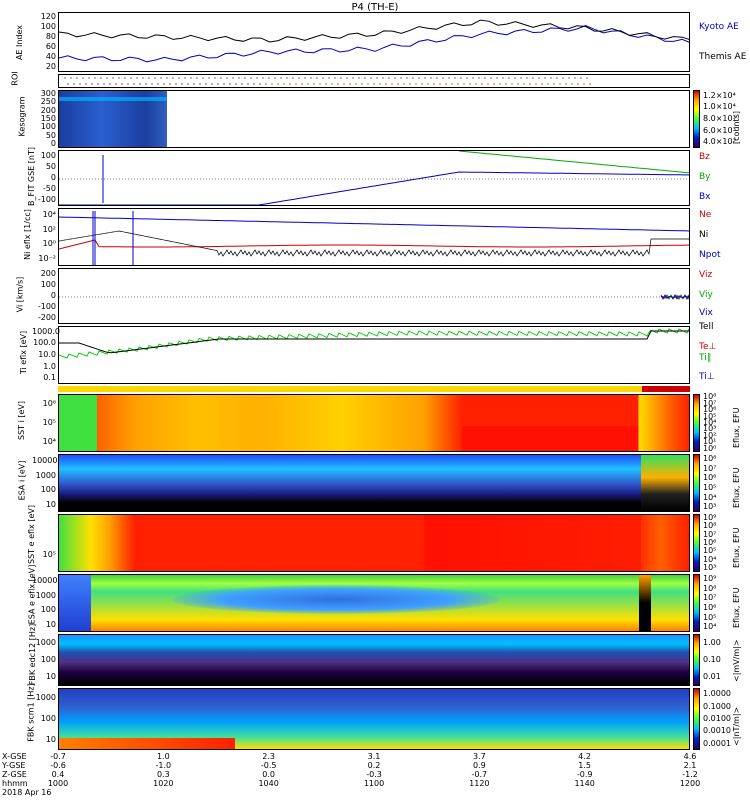 This screenshot has width=750, height=800. I want to click on xaxis-value-z: -0.3, so click(374, 774).